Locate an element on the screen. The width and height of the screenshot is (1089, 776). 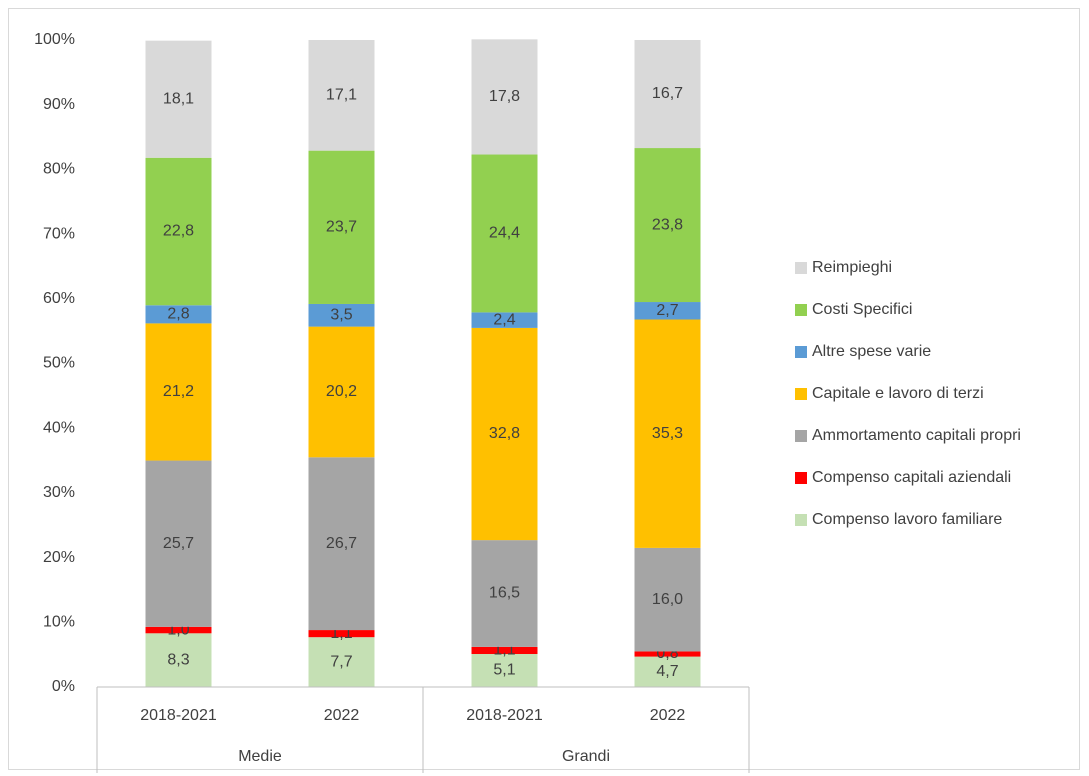
data-label: 25,7 is located at coordinates (178, 543).